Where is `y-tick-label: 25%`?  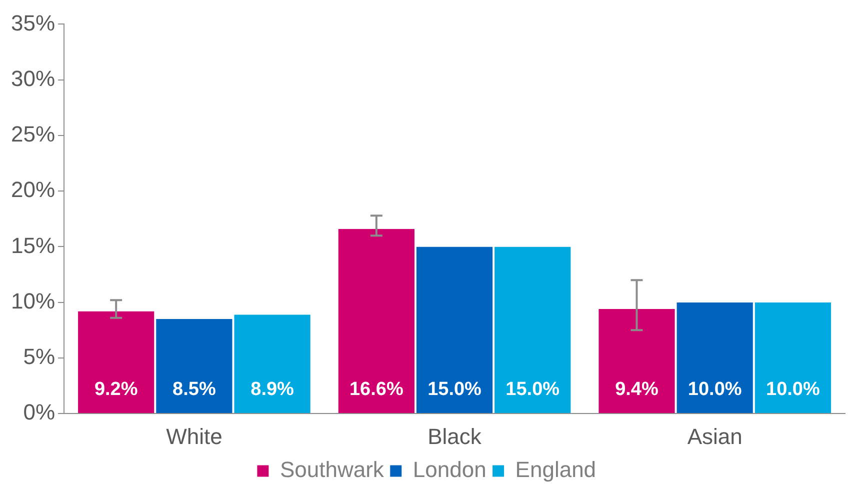 y-tick-label: 25% is located at coordinates (33, 134).